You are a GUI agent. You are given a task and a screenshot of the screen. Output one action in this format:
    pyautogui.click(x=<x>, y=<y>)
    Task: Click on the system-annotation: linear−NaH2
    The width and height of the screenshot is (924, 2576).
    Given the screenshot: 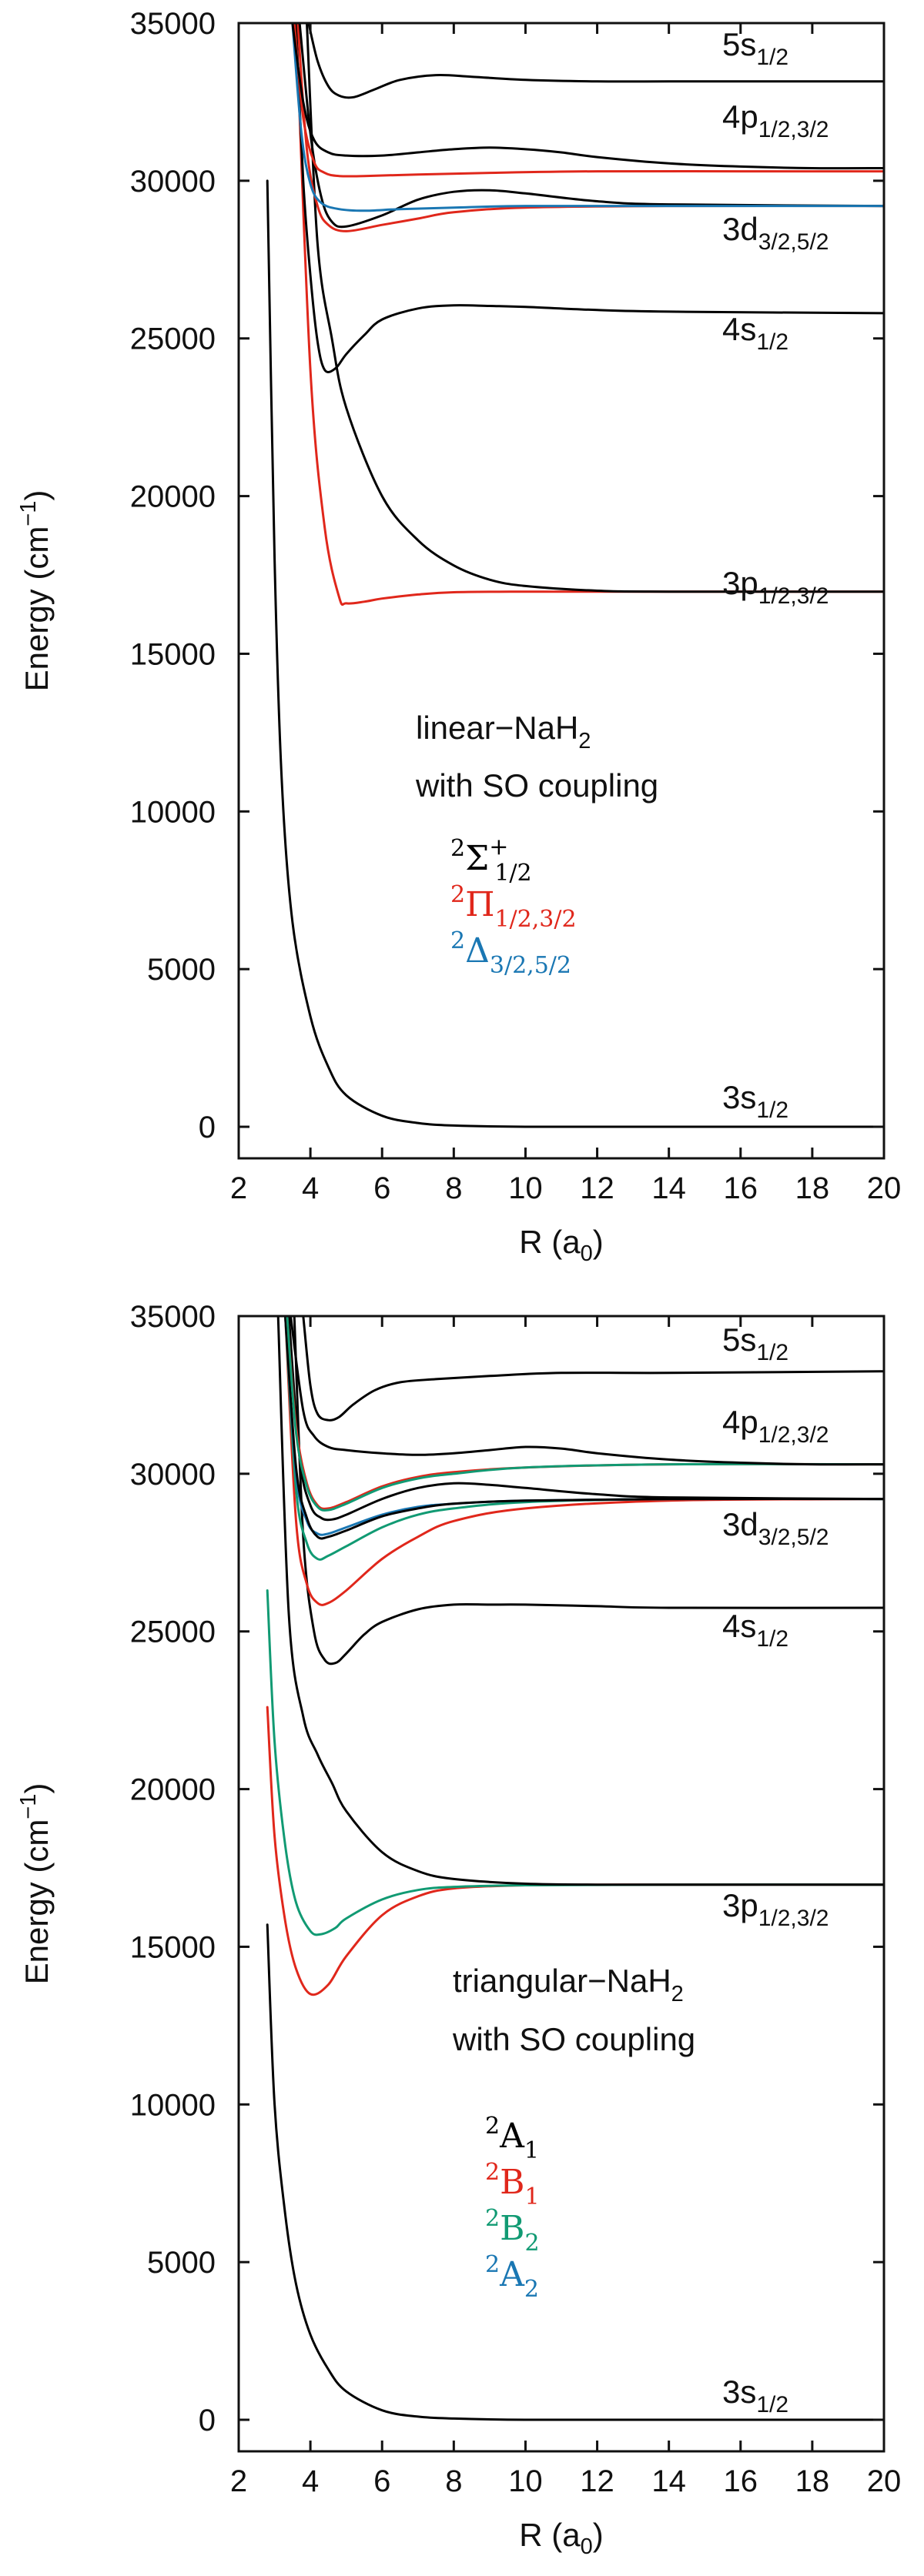 What is the action you would take?
    pyautogui.click(x=503, y=731)
    